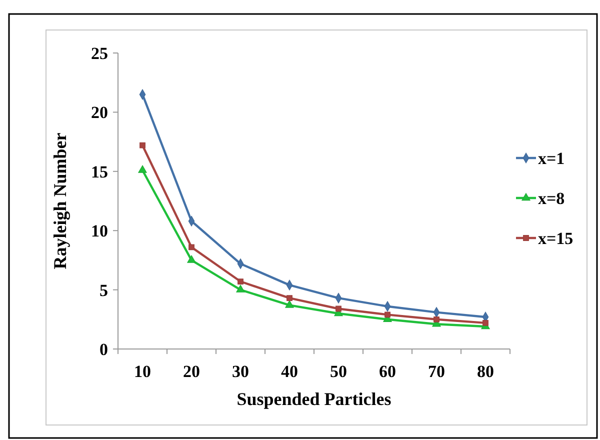 This screenshot has width=600, height=440. What do you see at coordinates (556, 238) in the screenshot?
I see `legend-label: x=15` at bounding box center [556, 238].